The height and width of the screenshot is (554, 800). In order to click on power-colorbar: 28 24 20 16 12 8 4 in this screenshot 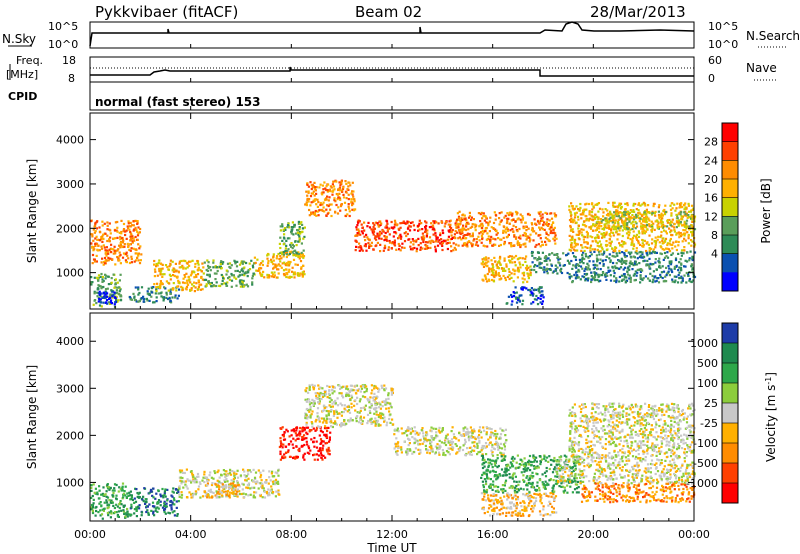, I will do `click(721, 207)`.